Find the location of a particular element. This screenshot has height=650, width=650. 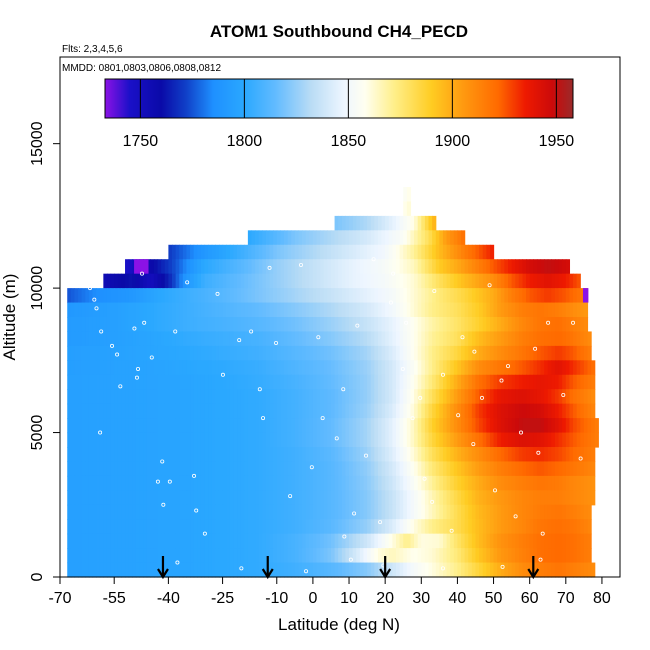

colorbar: 1750 1800 1850 1900 1950 is located at coordinates (339, 114).